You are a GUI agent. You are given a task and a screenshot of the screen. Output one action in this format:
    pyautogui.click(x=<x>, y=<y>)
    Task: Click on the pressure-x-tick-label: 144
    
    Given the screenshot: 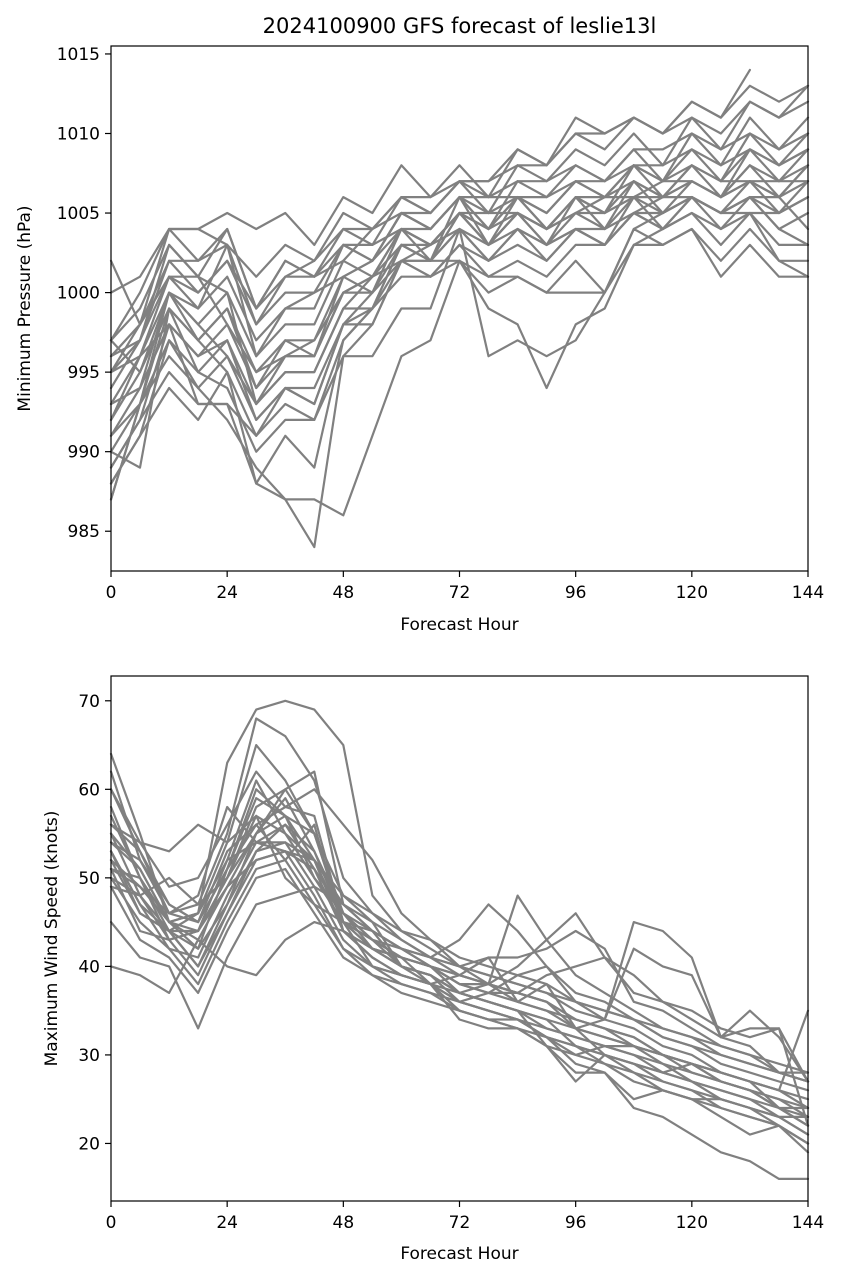 What is the action you would take?
    pyautogui.click(x=808, y=593)
    